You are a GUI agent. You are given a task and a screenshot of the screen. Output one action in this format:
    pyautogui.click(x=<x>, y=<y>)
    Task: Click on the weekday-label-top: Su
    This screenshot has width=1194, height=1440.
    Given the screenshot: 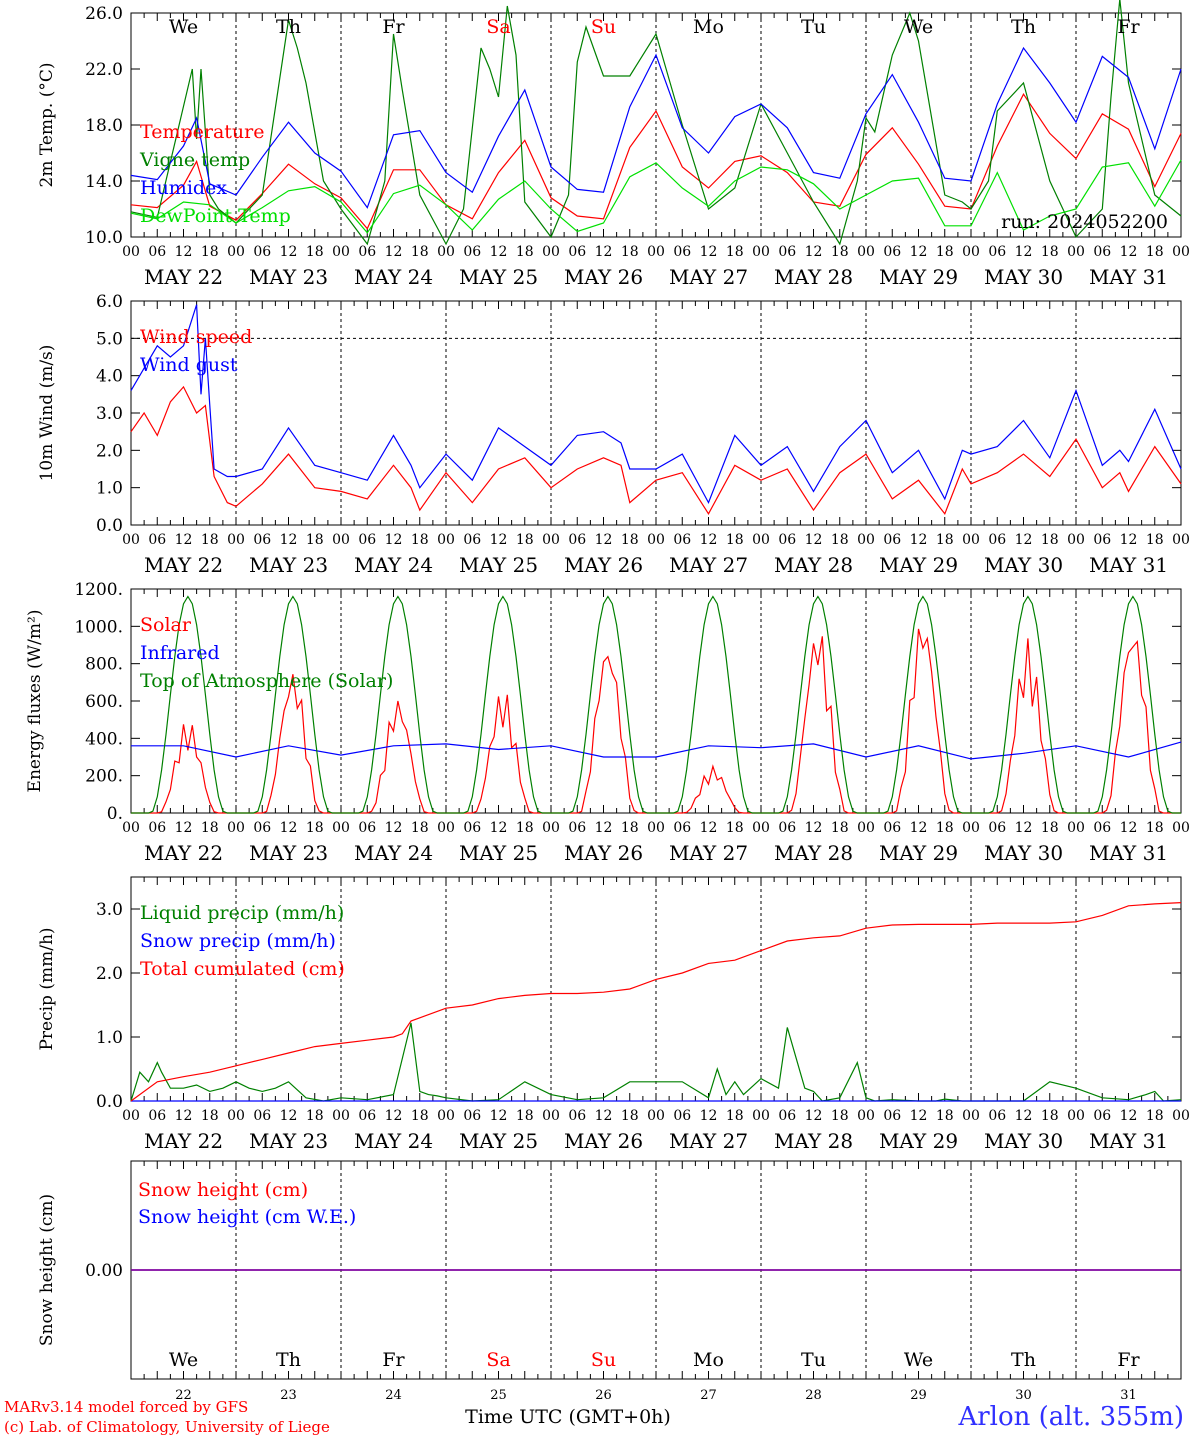 What is the action you would take?
    pyautogui.click(x=603, y=27)
    